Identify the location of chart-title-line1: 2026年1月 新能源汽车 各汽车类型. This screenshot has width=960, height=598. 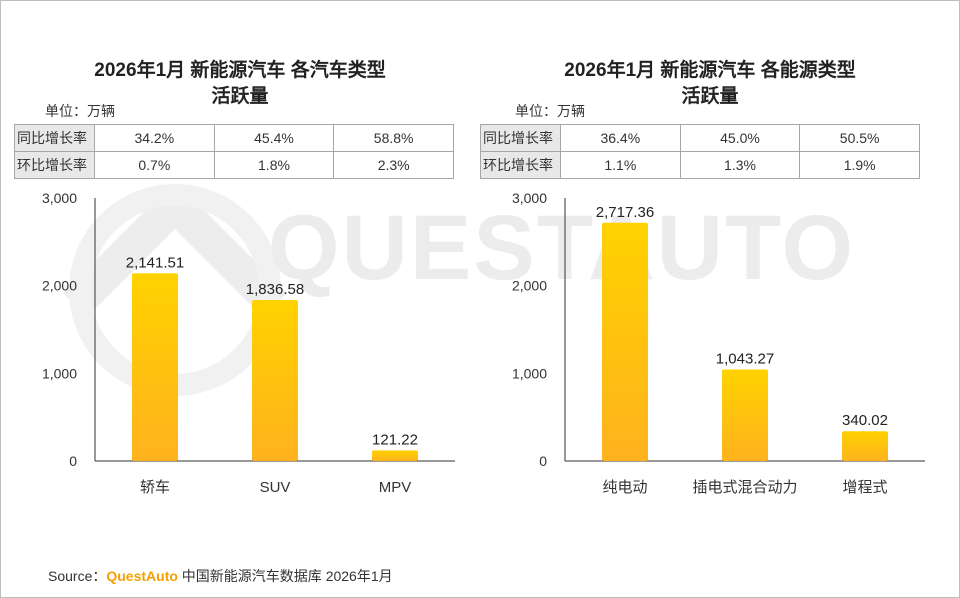
(240, 70).